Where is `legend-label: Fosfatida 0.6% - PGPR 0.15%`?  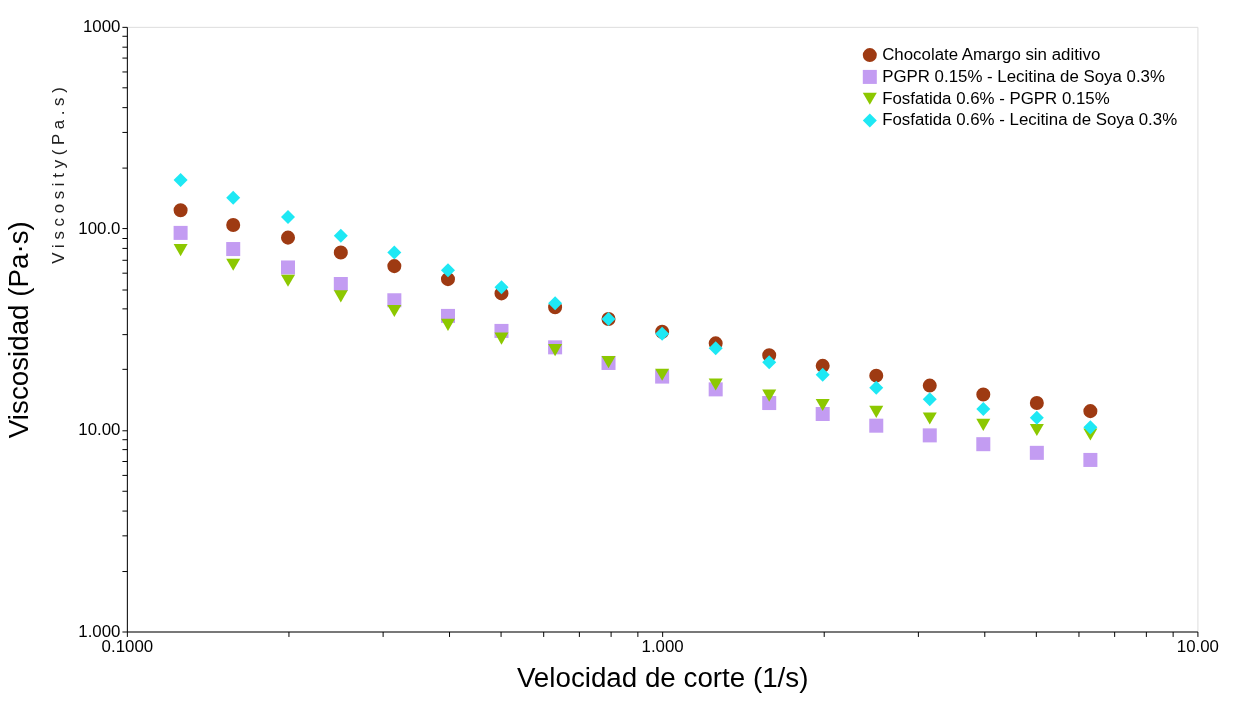
legend-label: Fosfatida 0.6% - PGPR 0.15% is located at coordinates (996, 98).